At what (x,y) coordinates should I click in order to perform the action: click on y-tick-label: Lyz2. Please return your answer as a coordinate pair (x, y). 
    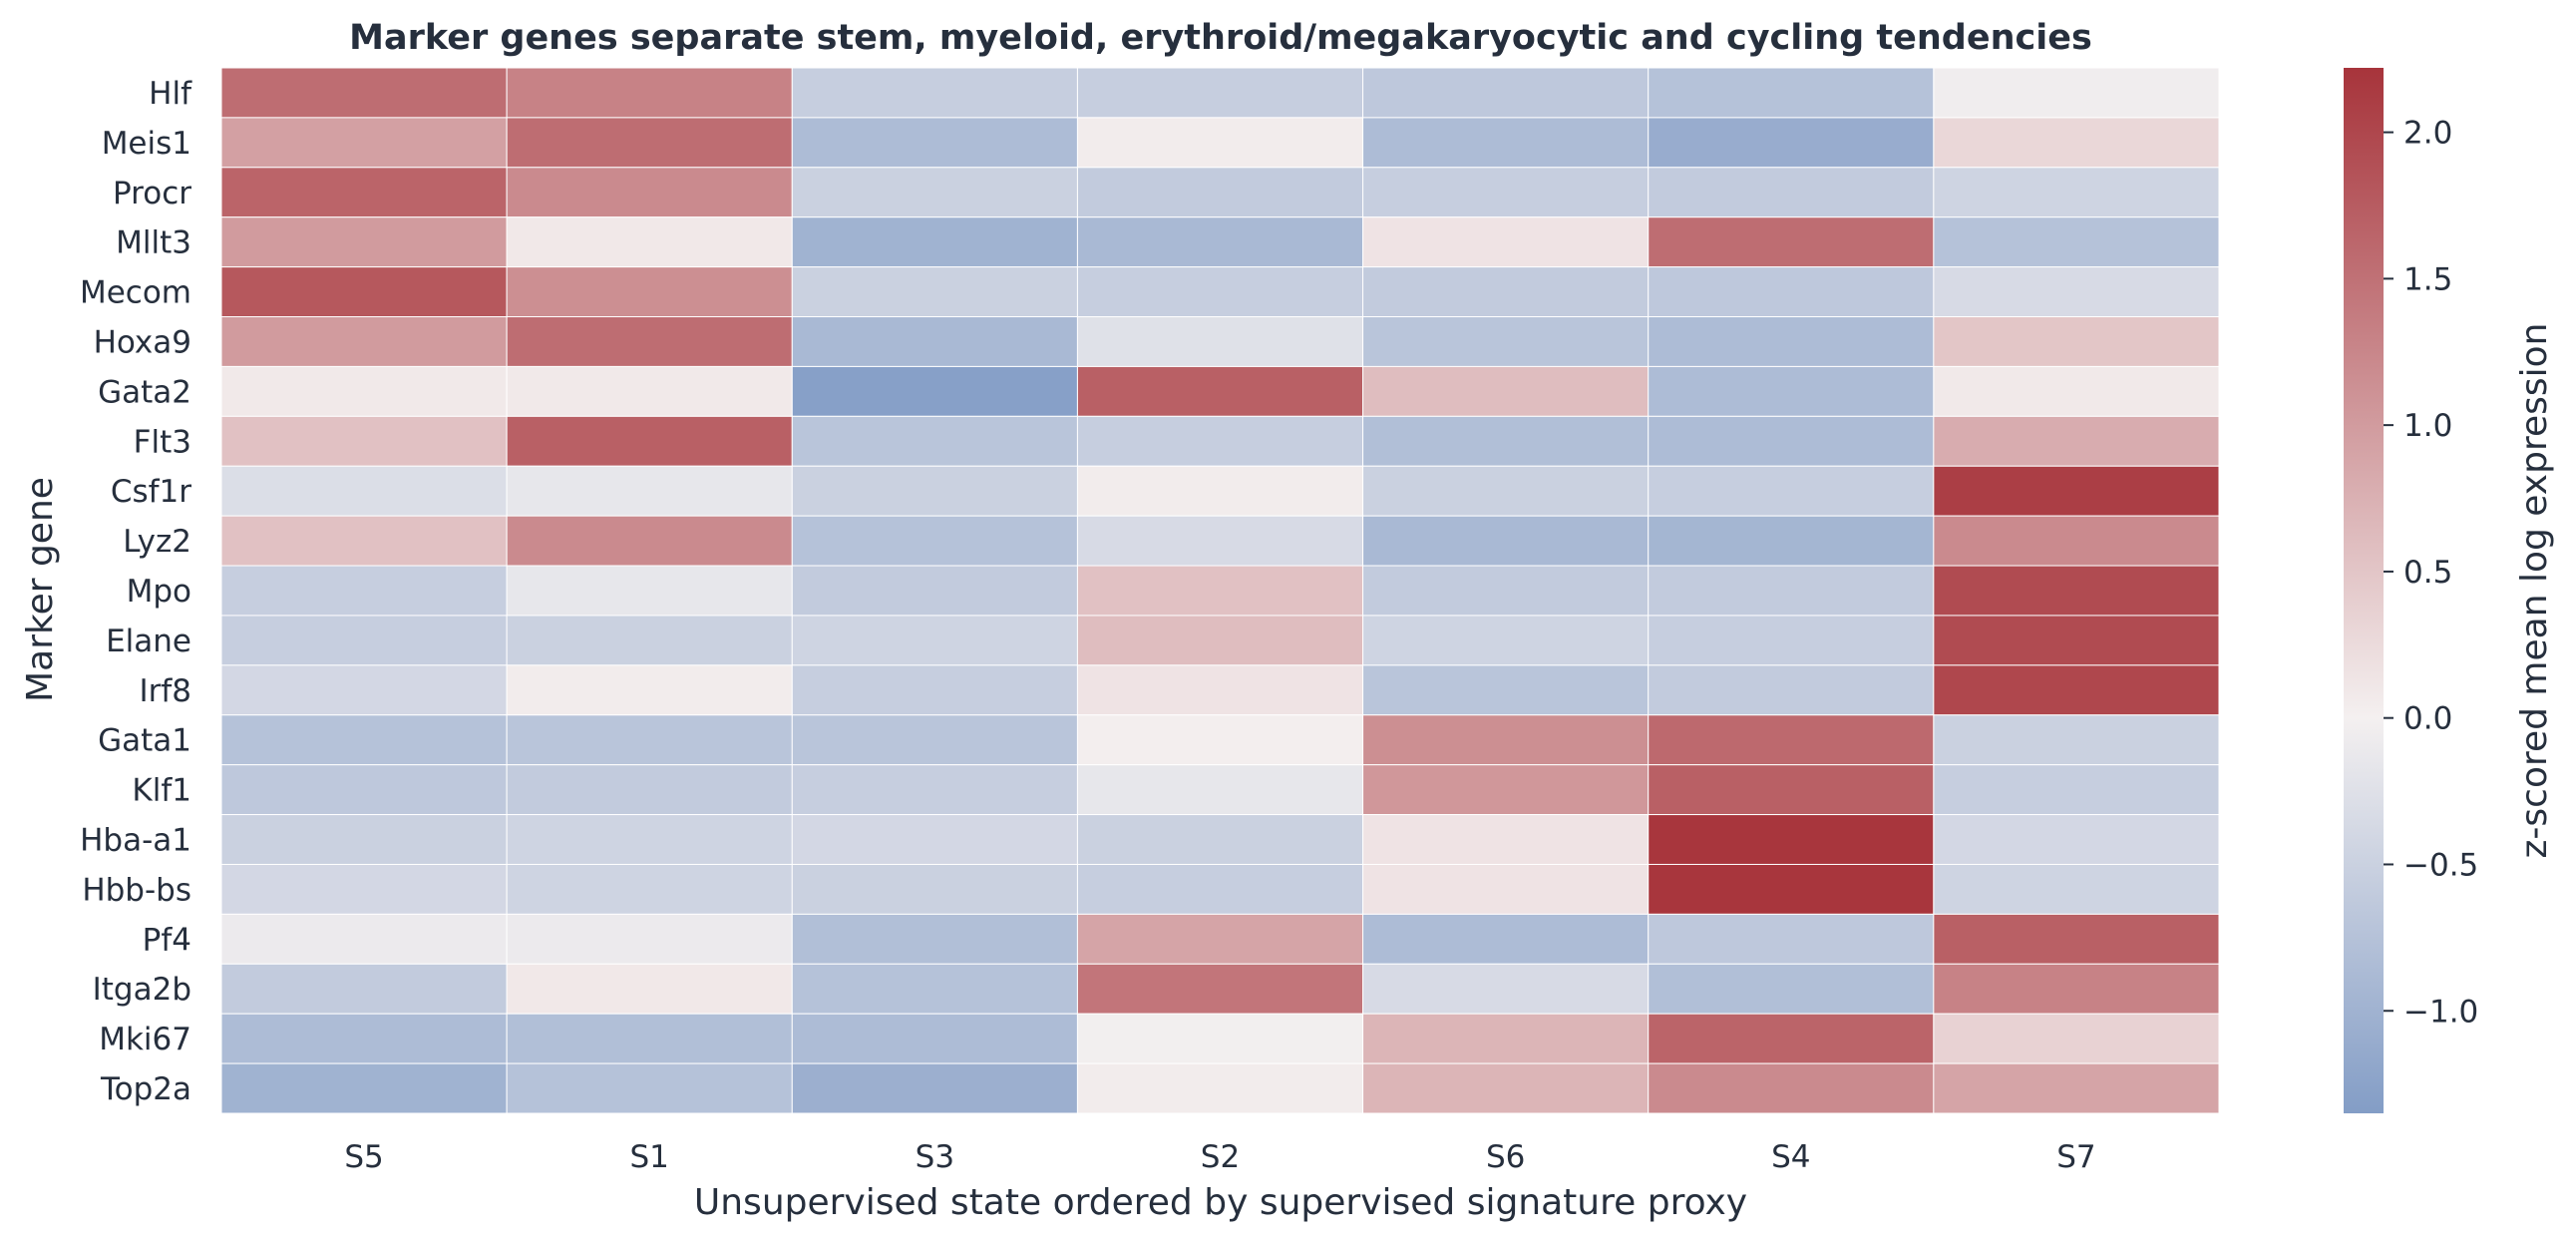
    Looking at the image, I should click on (157, 542).